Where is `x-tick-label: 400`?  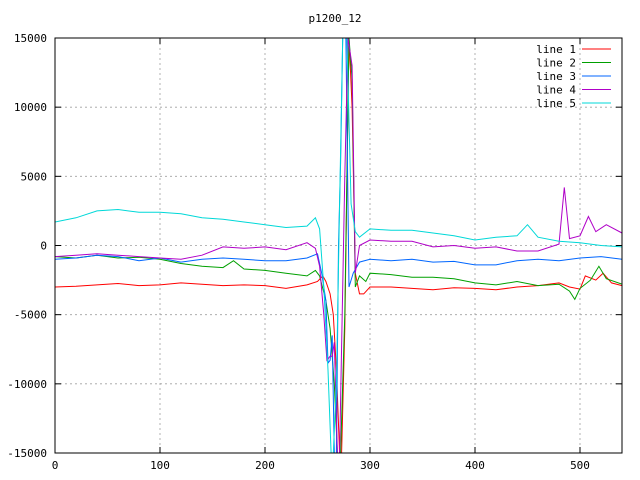 x-tick-label: 400 is located at coordinates (475, 465).